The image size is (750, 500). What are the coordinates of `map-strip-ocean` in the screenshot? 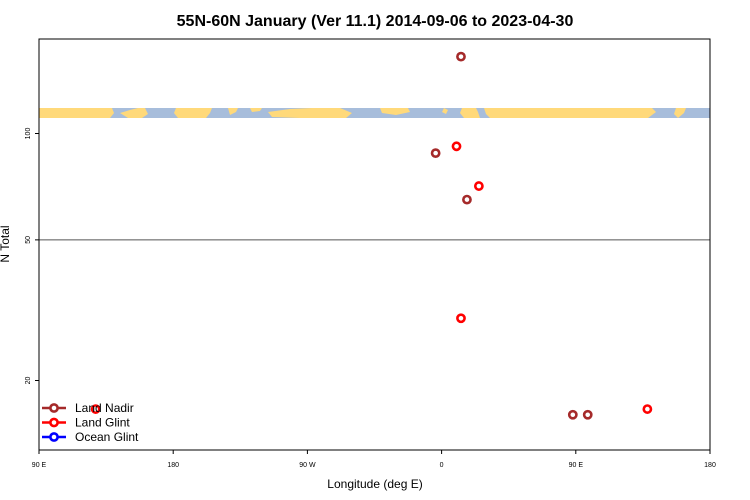 It's located at (374, 113).